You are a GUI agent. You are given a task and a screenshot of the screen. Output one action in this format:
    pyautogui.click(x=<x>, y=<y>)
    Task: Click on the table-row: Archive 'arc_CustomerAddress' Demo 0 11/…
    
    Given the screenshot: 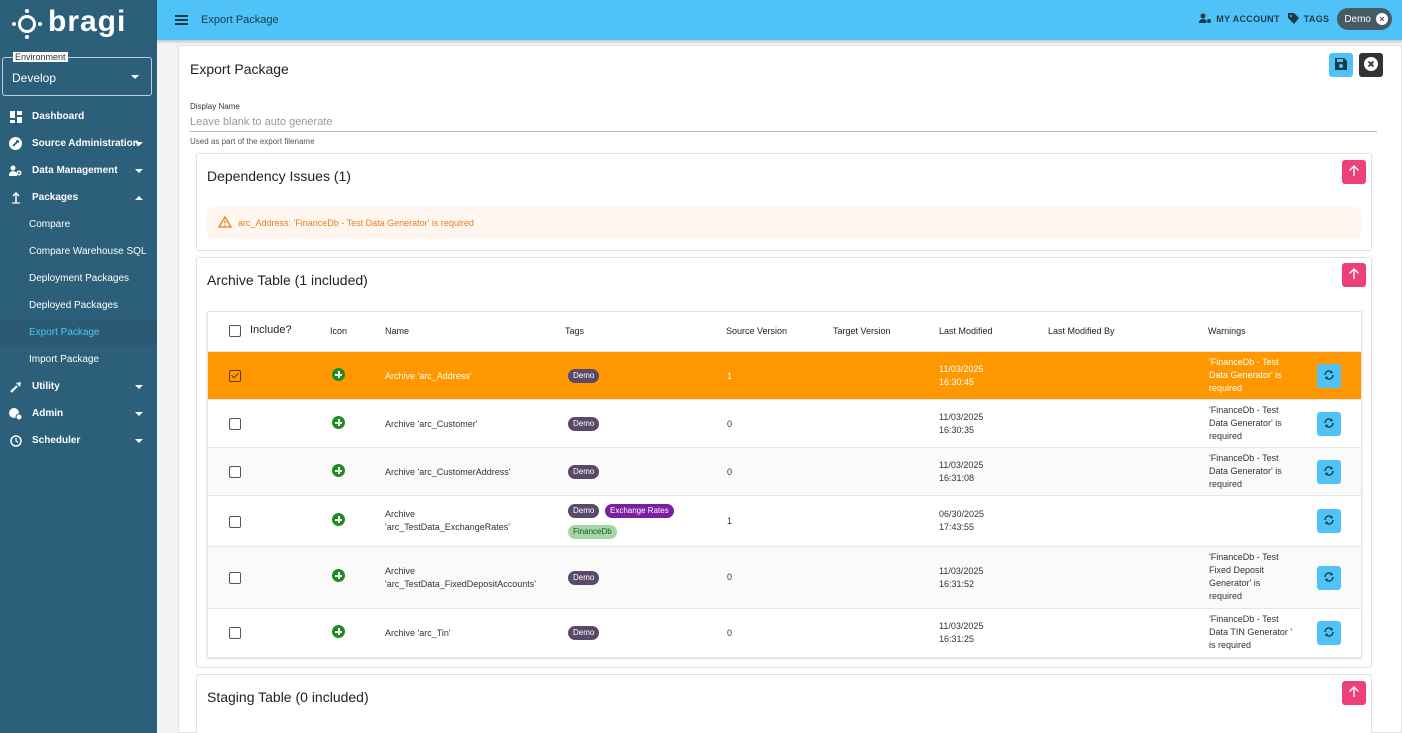 What is the action you would take?
    pyautogui.click(x=784, y=472)
    